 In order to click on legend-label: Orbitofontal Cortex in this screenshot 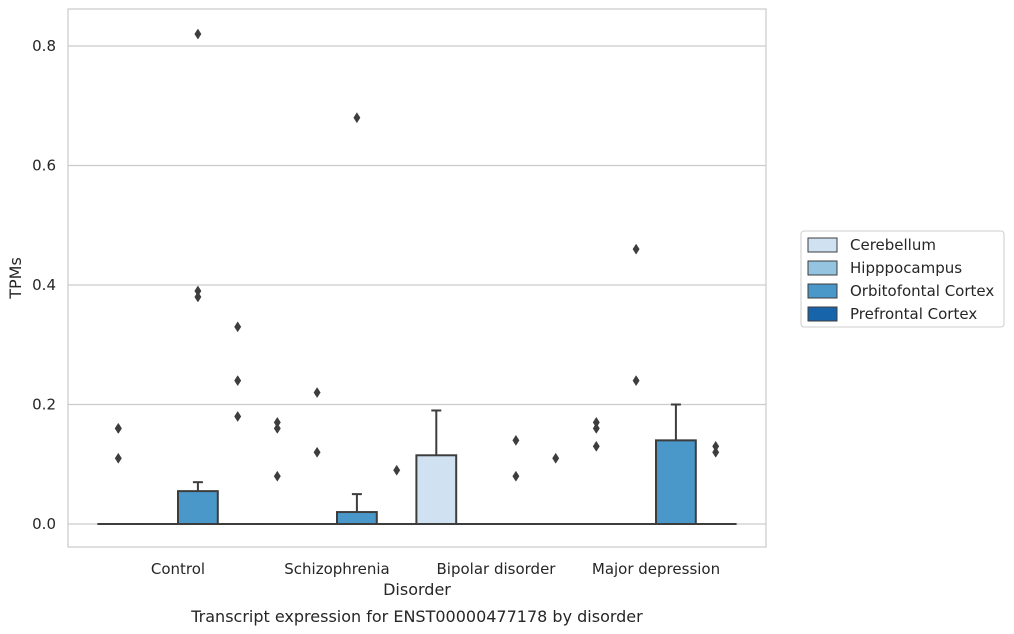, I will do `click(922, 291)`.